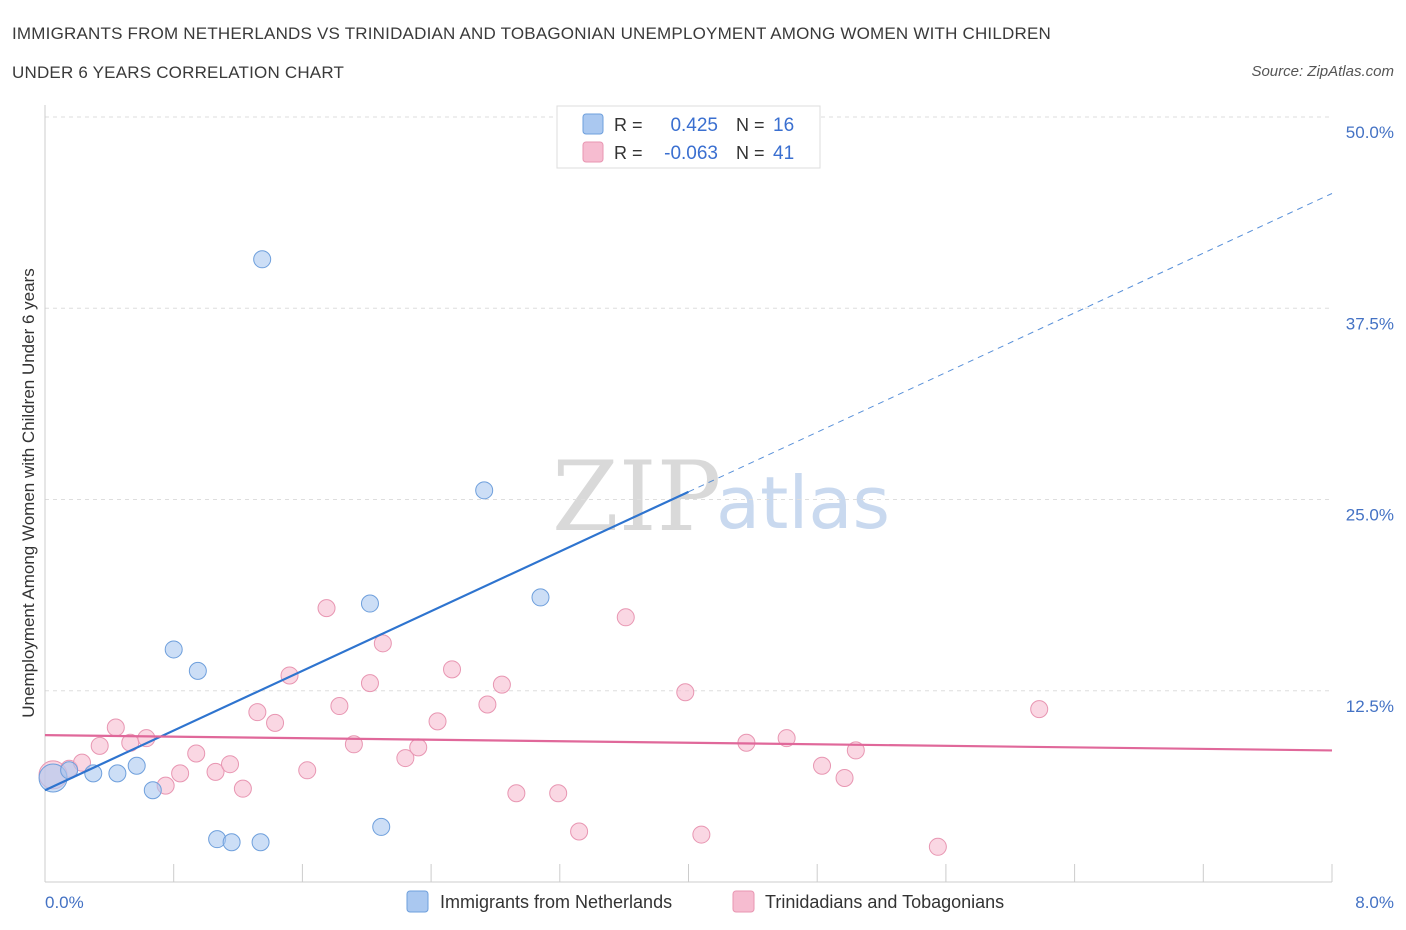 This screenshot has width=1406, height=930. What do you see at coordinates (178, 72) in the screenshot?
I see `chart-title-line-2: UNDER 6 YEARS CORRELATION CHART` at bounding box center [178, 72].